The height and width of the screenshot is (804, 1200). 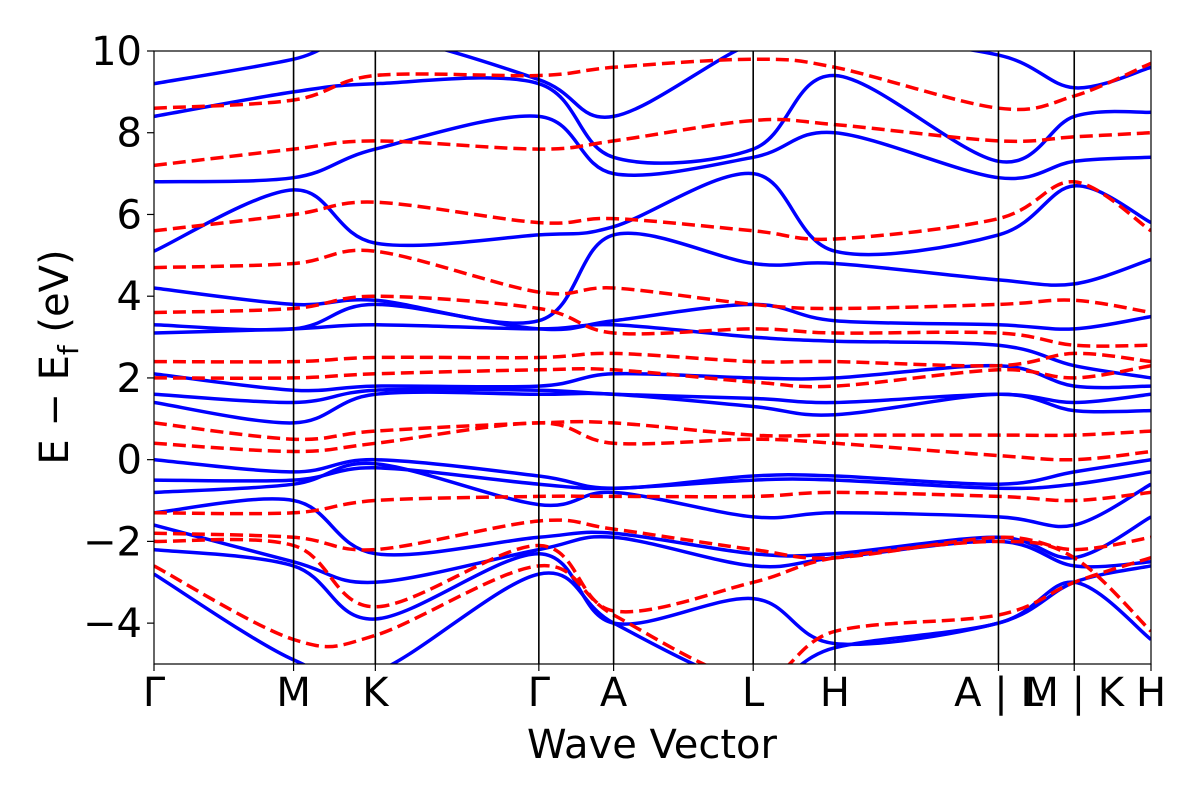 I want to click on x-tick-label: A | L, so click(x=998, y=693).